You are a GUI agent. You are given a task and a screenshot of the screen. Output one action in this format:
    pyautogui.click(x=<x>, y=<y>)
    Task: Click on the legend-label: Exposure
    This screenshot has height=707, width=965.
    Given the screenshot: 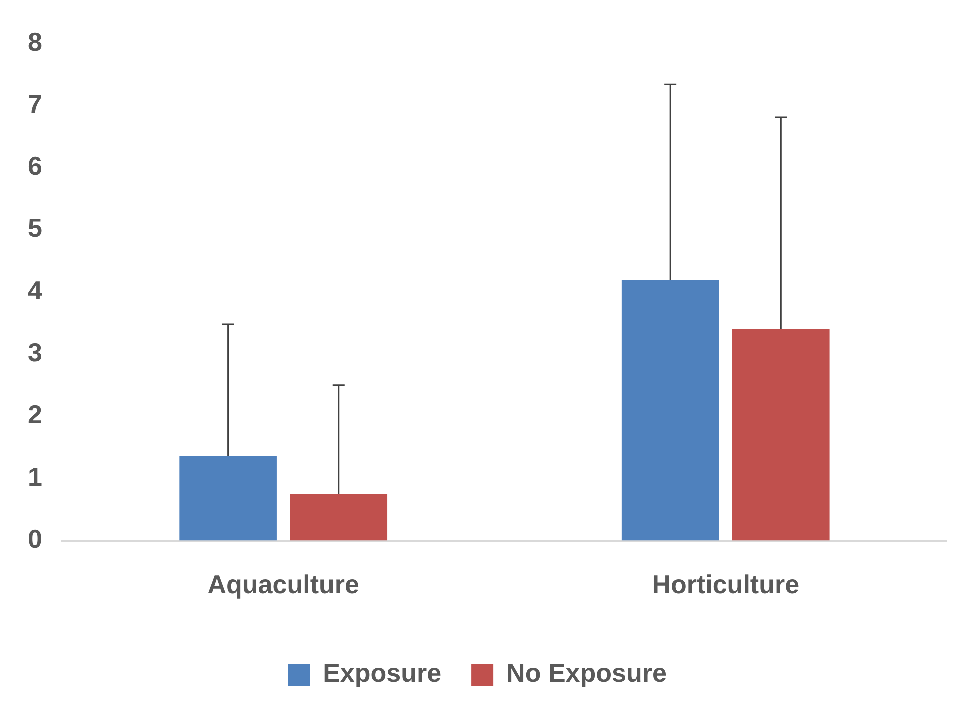 What is the action you would take?
    pyautogui.click(x=382, y=673)
    